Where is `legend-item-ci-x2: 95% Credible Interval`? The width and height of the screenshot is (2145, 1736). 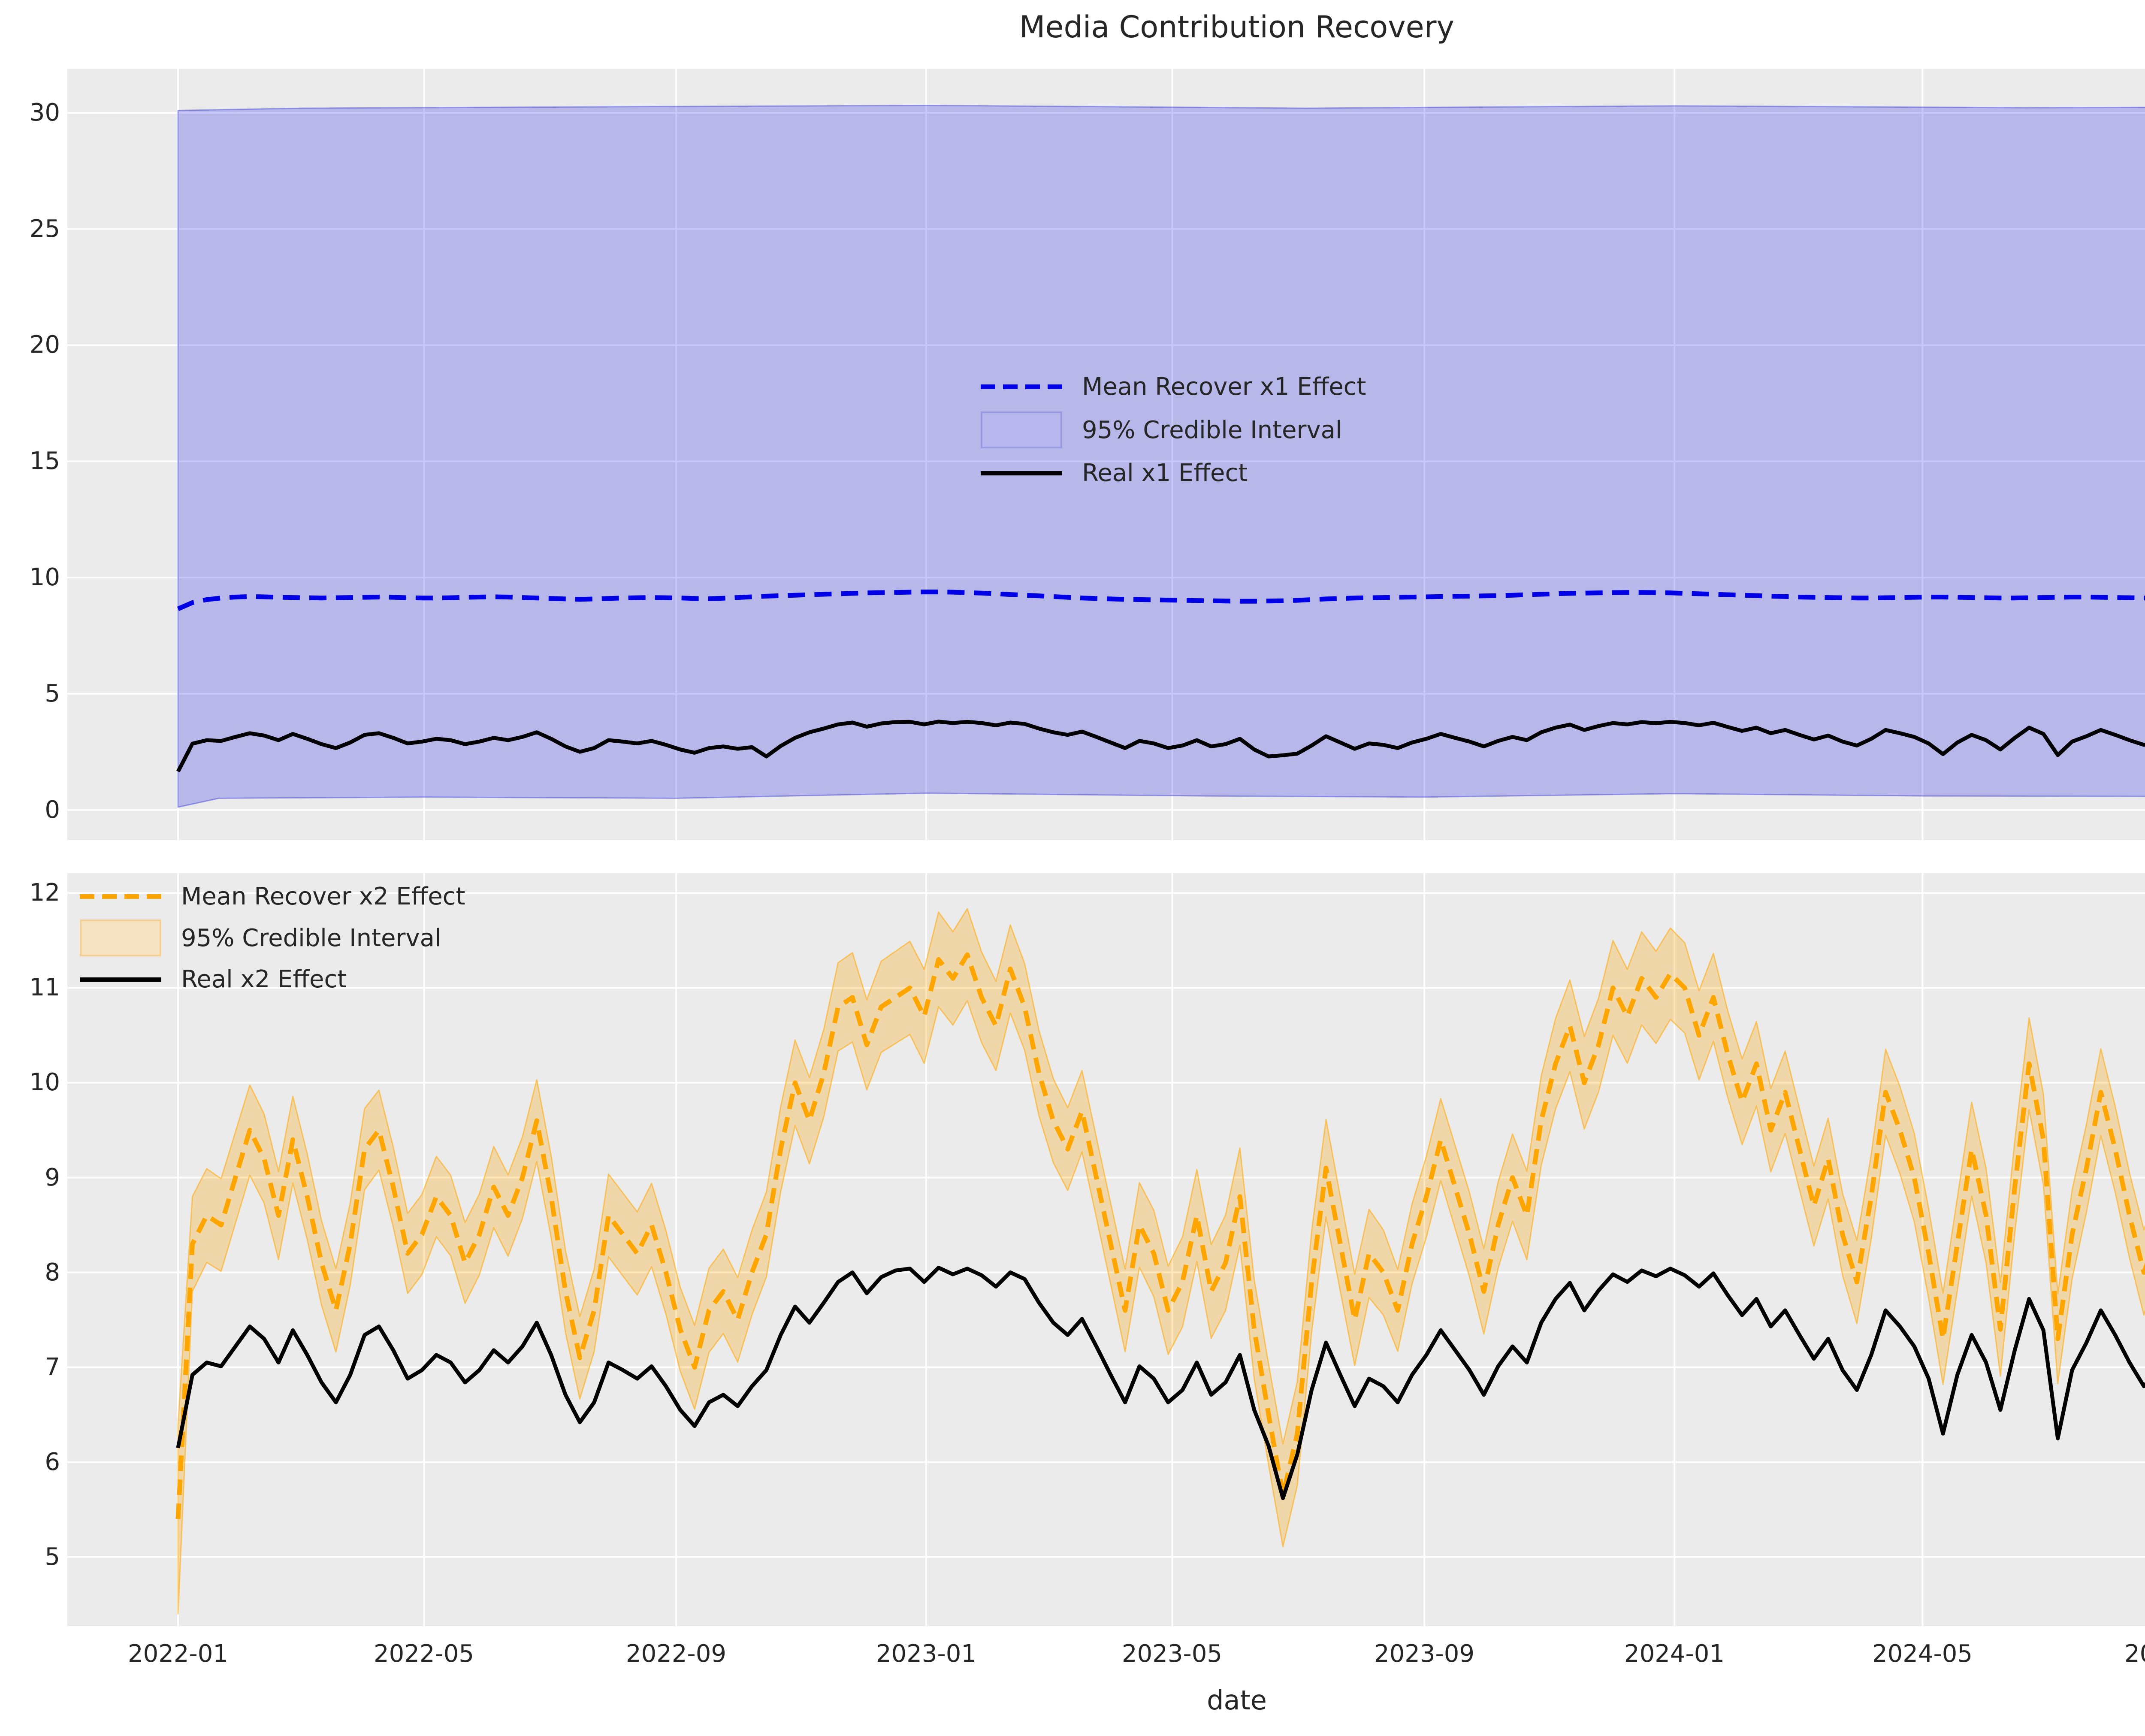
legend-item-ci-x2: 95% Credible Interval is located at coordinates (272, 938).